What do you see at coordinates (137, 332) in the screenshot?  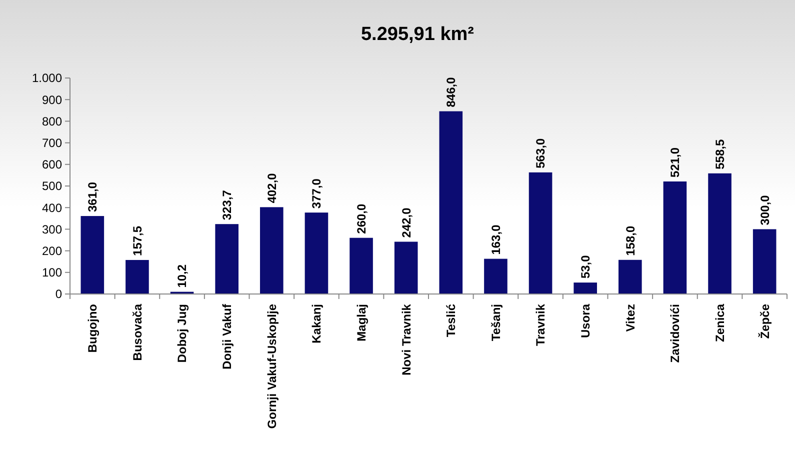 I see `x-tick-label: Busovača` at bounding box center [137, 332].